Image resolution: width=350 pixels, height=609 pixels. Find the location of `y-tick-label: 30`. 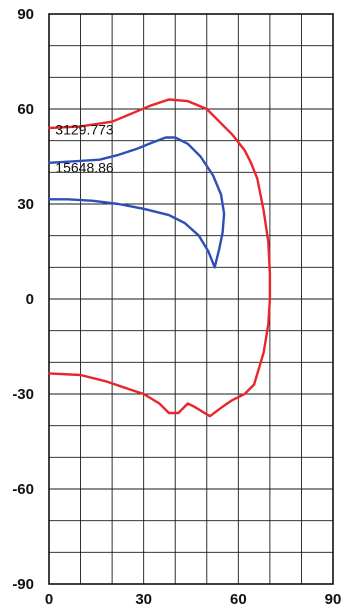

y-tick-label: 30 is located at coordinates (25, 204).